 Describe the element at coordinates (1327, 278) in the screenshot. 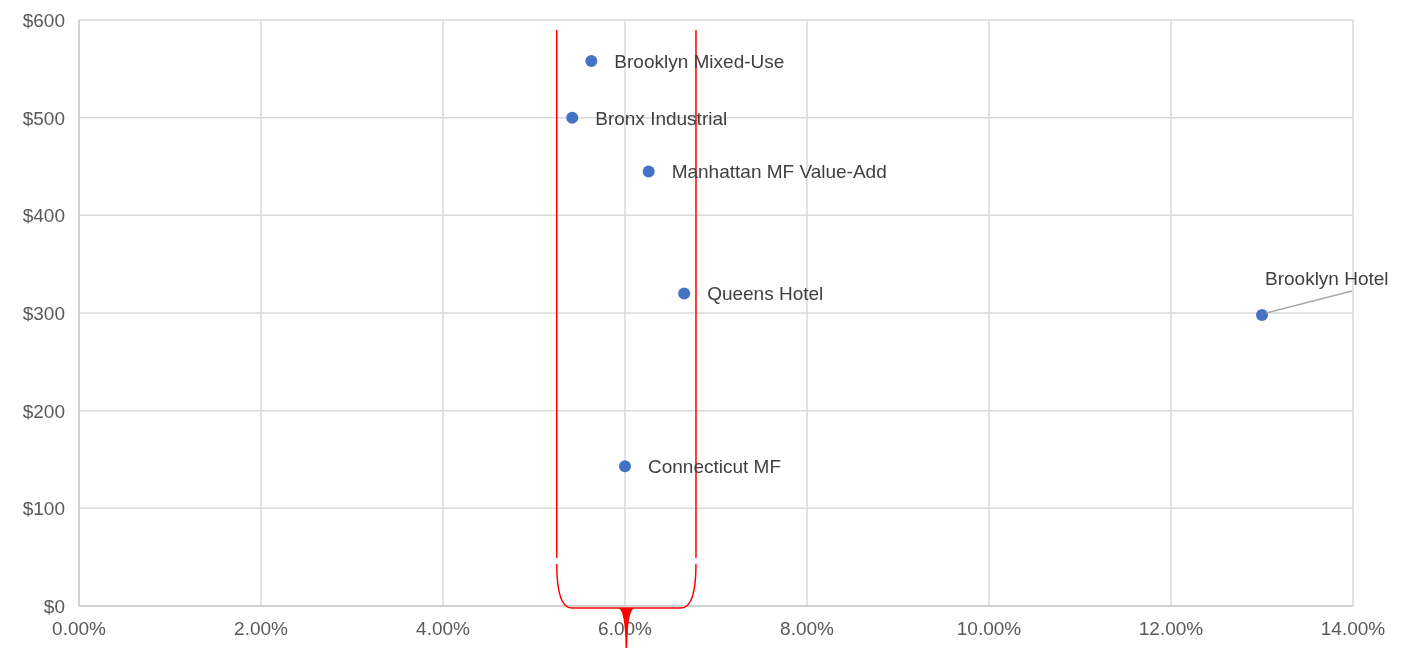

I see `series-label: Brooklyn Hotel` at that location.